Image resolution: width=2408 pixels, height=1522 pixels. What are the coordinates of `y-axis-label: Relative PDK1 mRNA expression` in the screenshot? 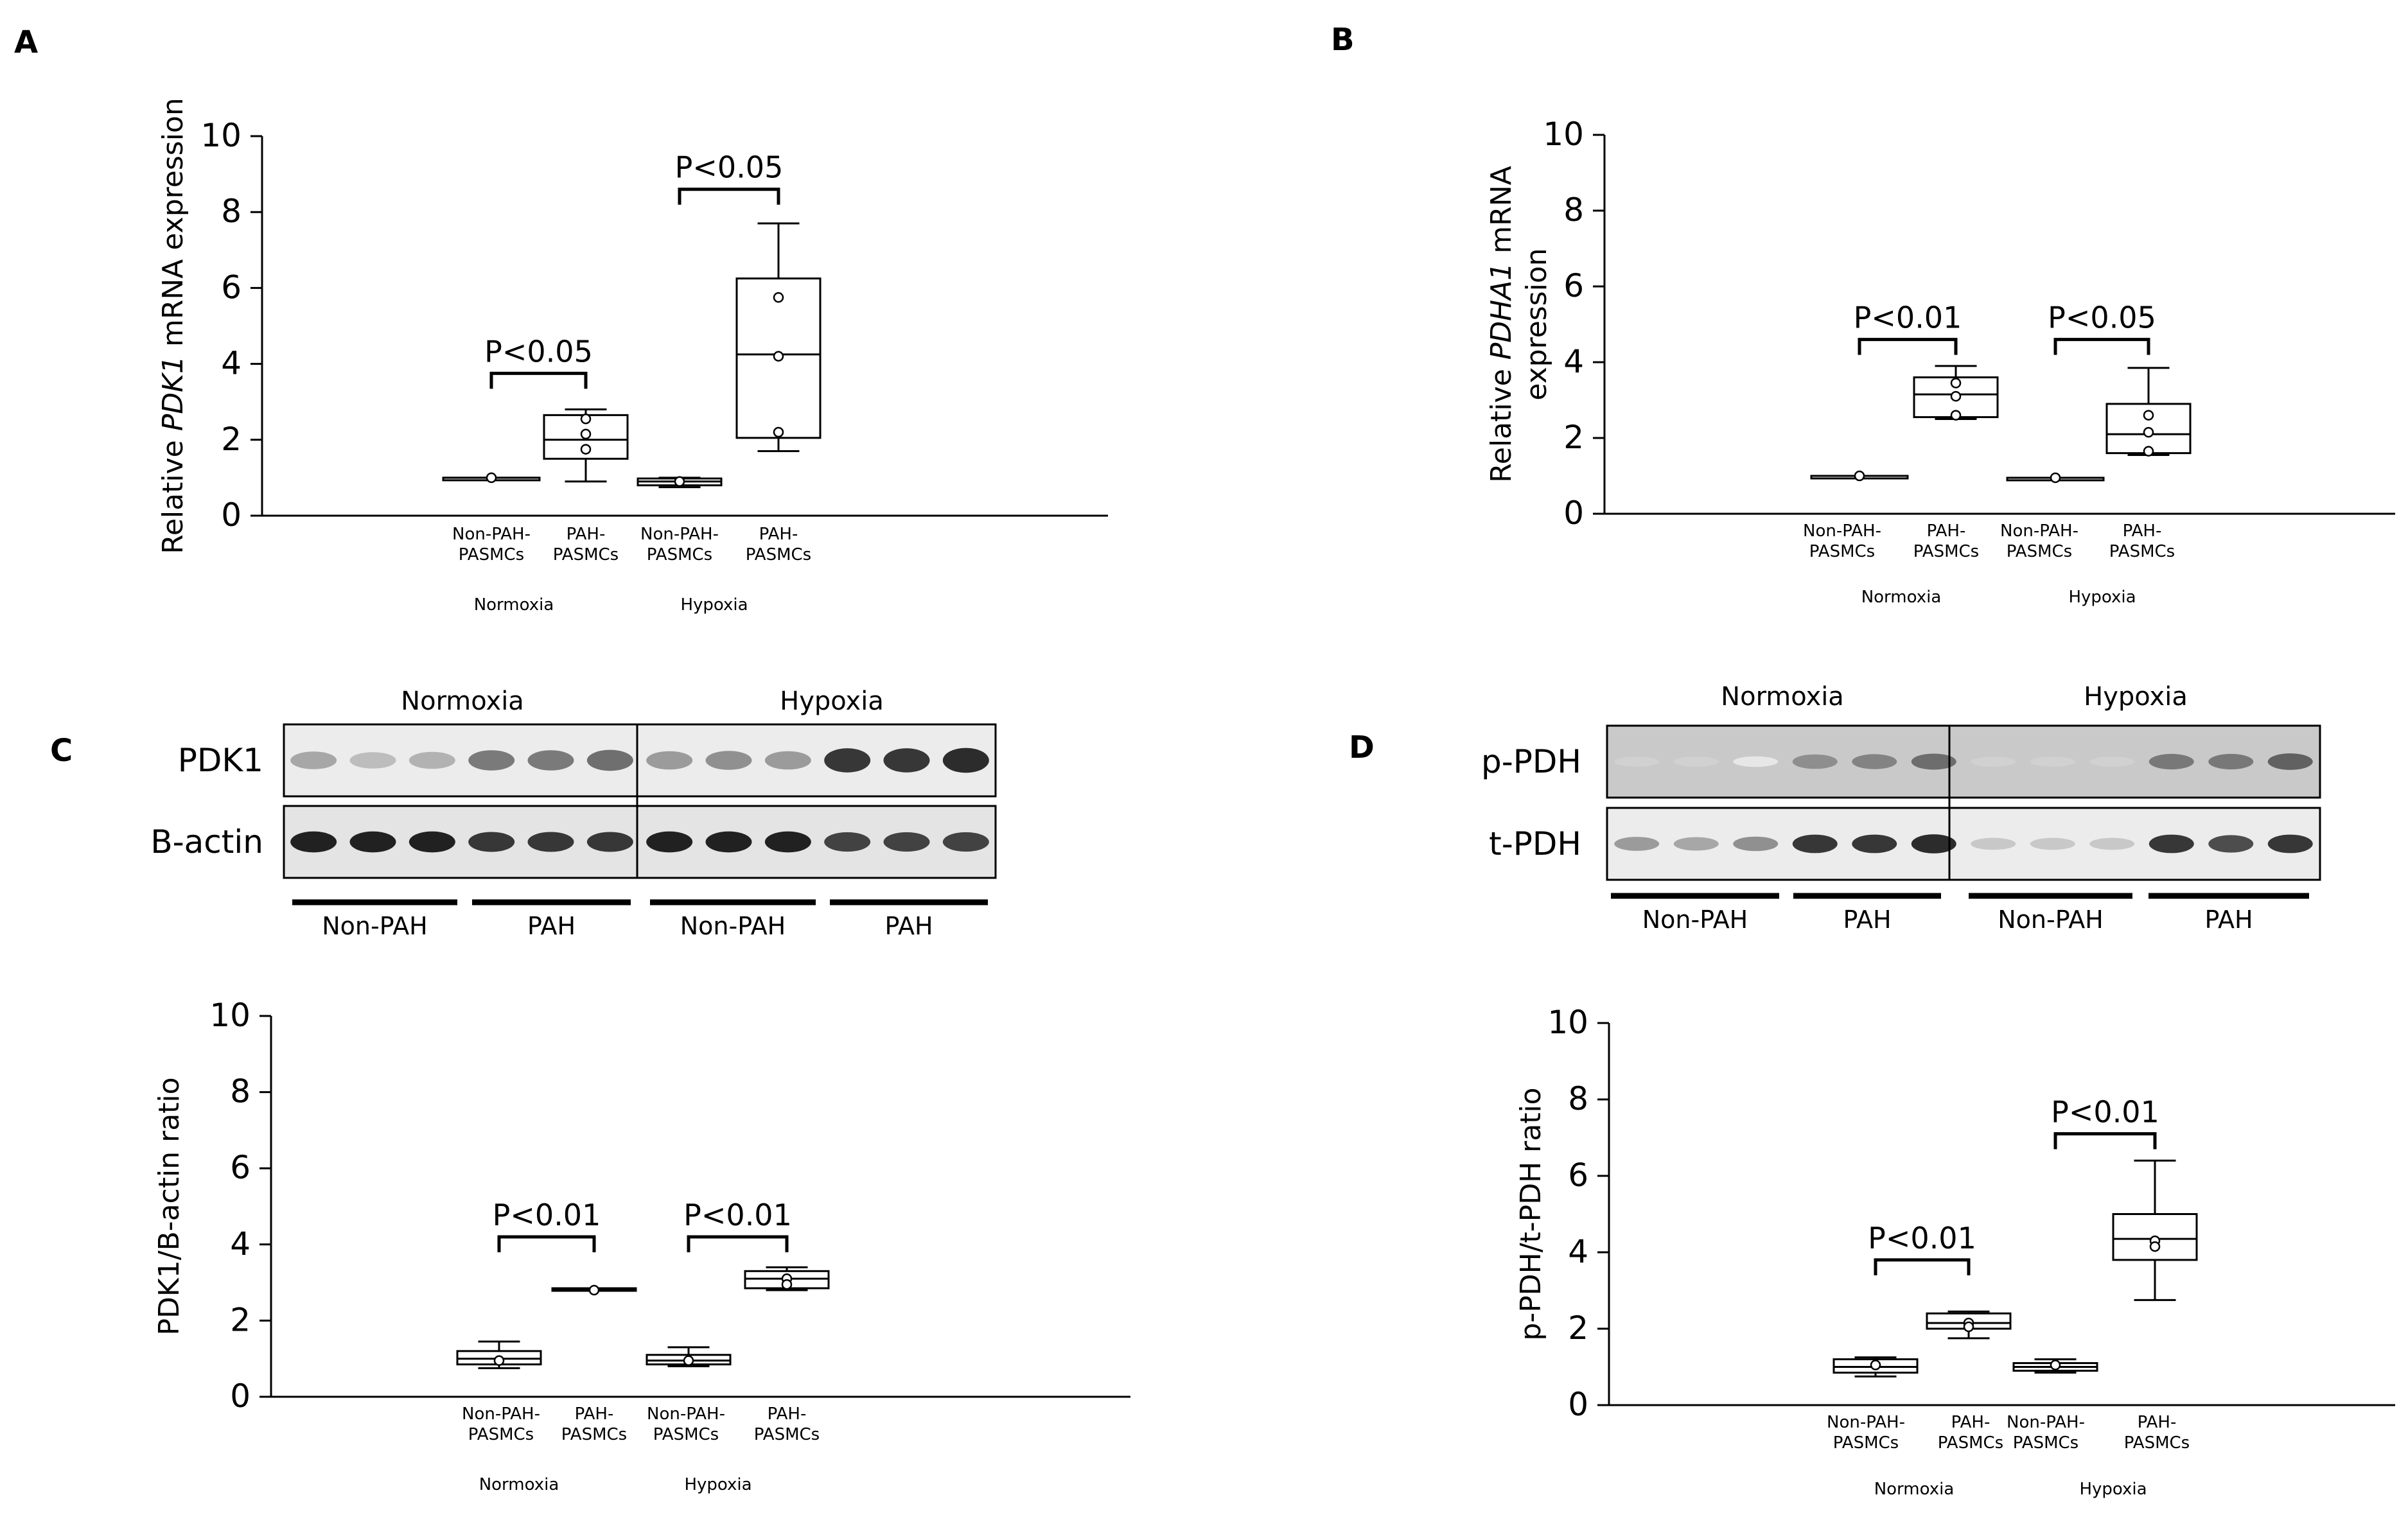 It's located at (173, 326).